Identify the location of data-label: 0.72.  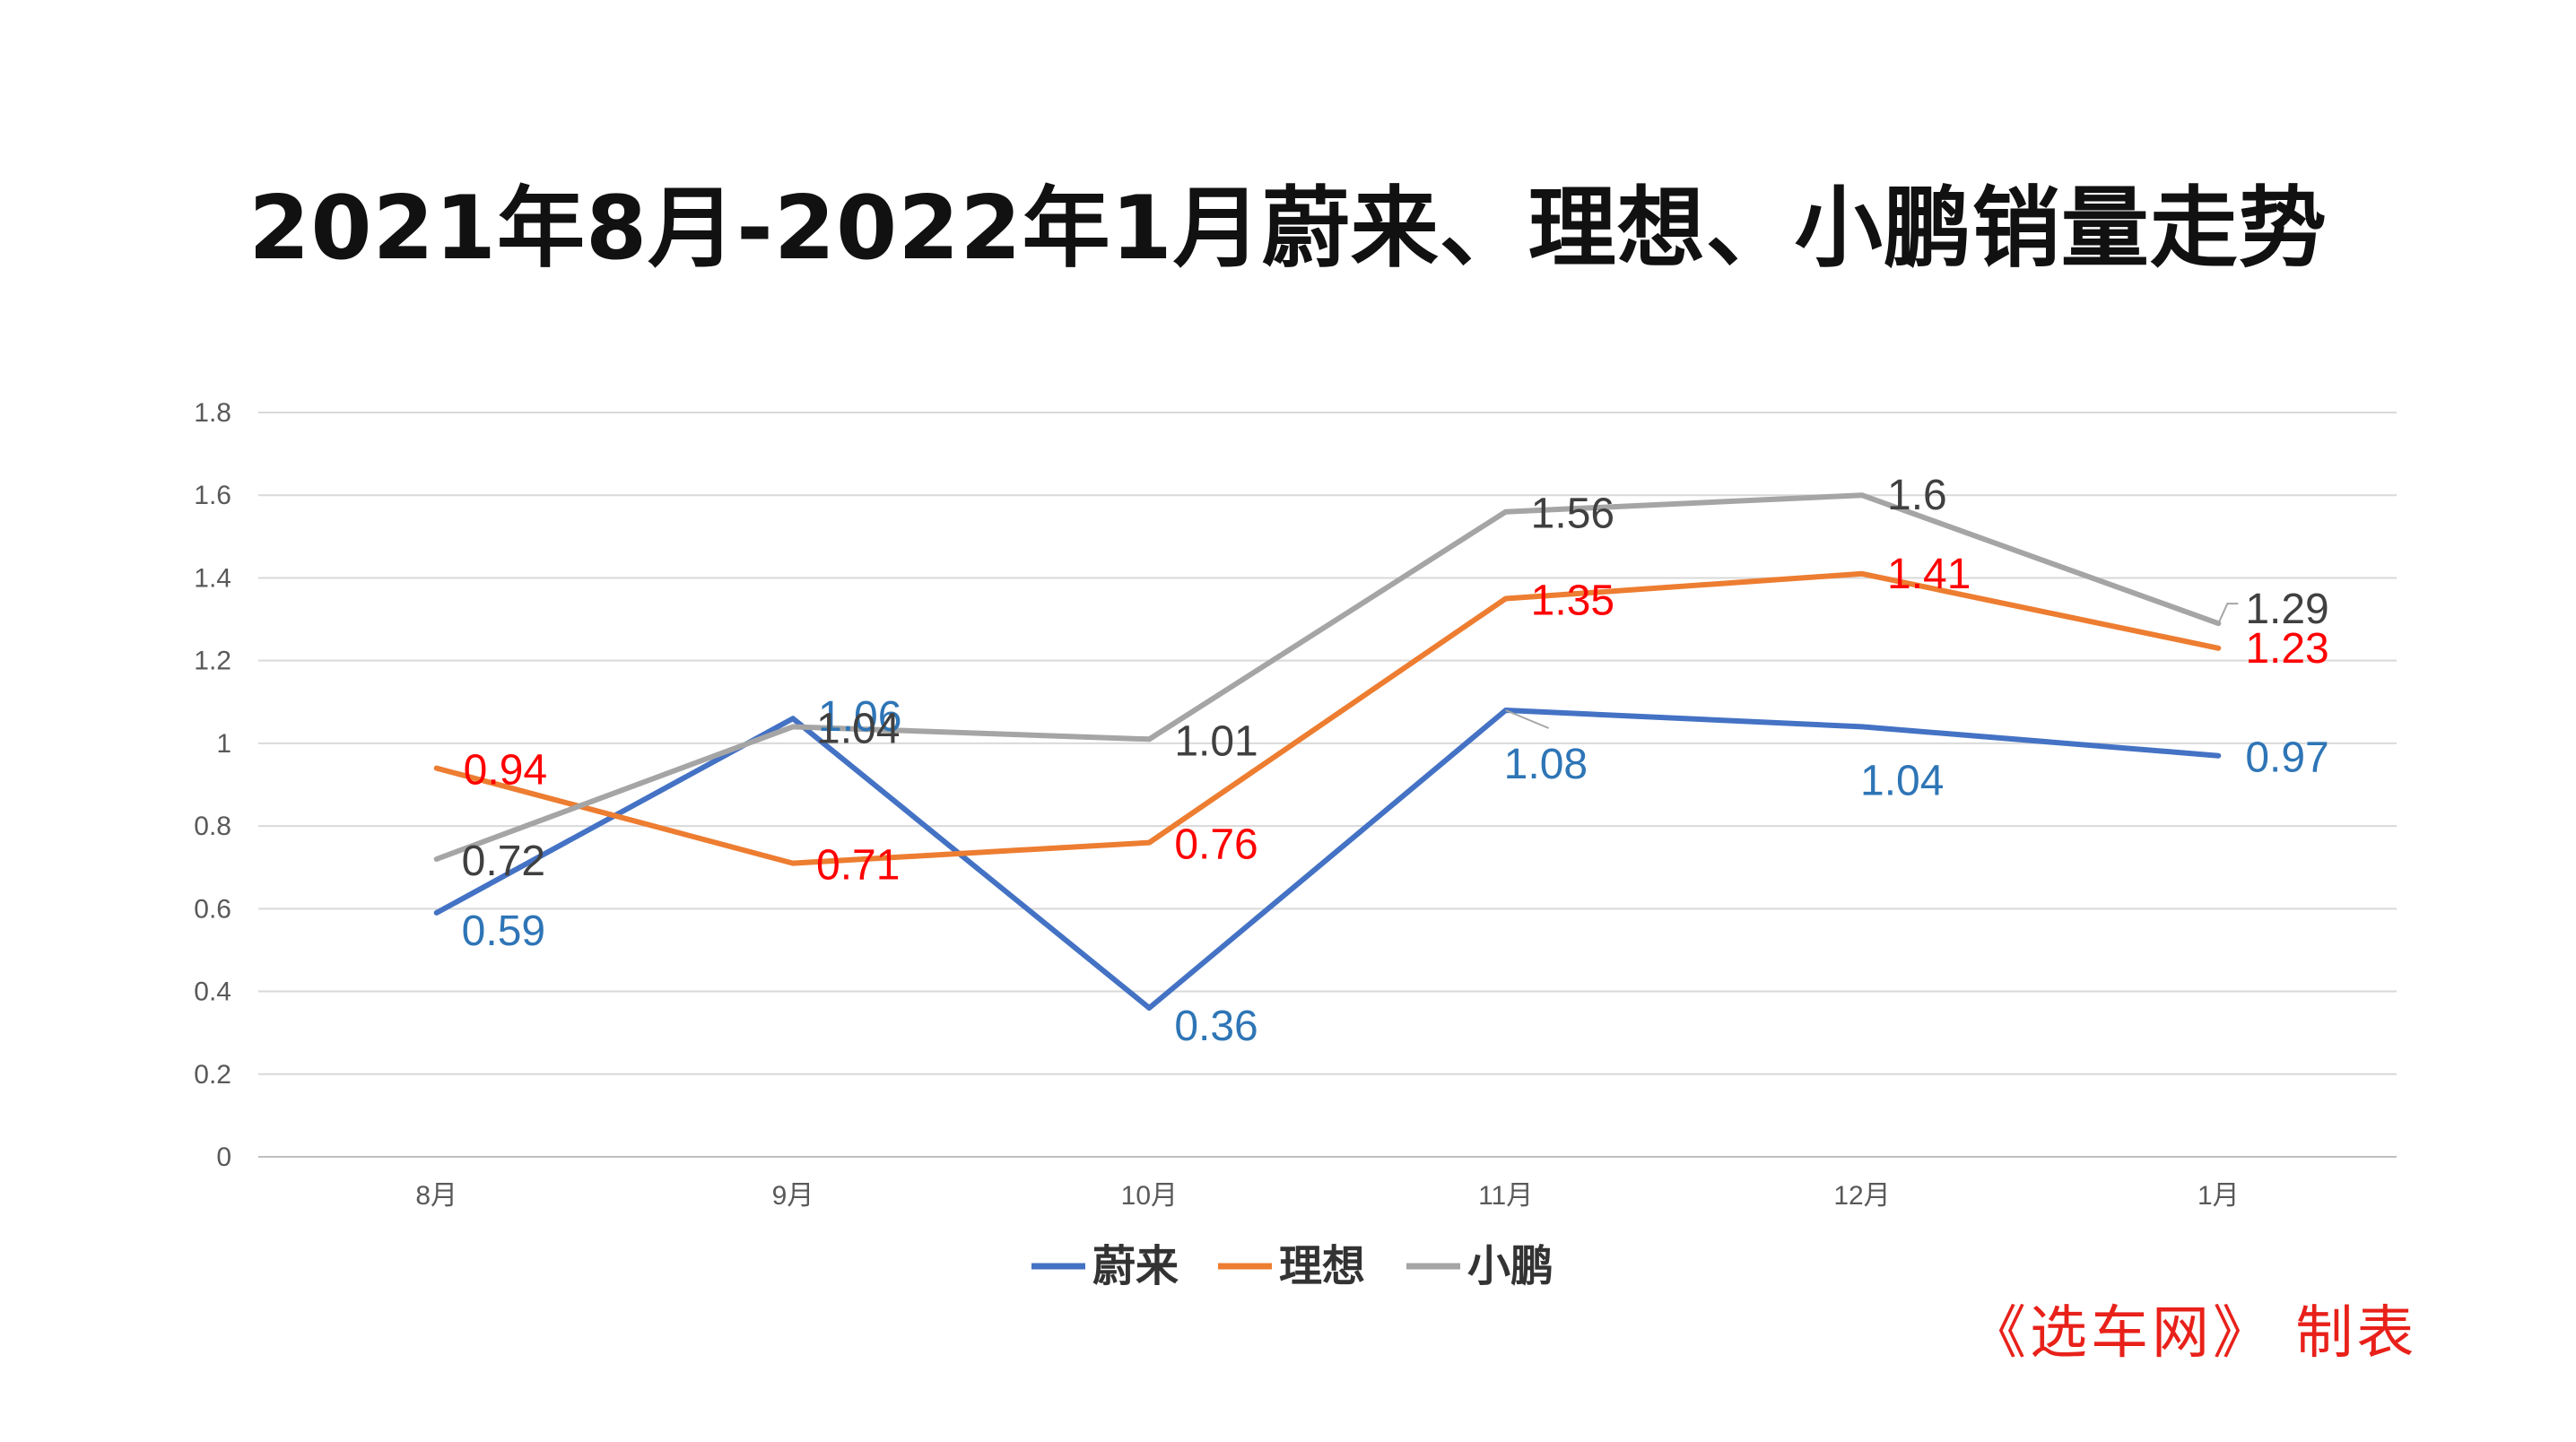
(503, 861).